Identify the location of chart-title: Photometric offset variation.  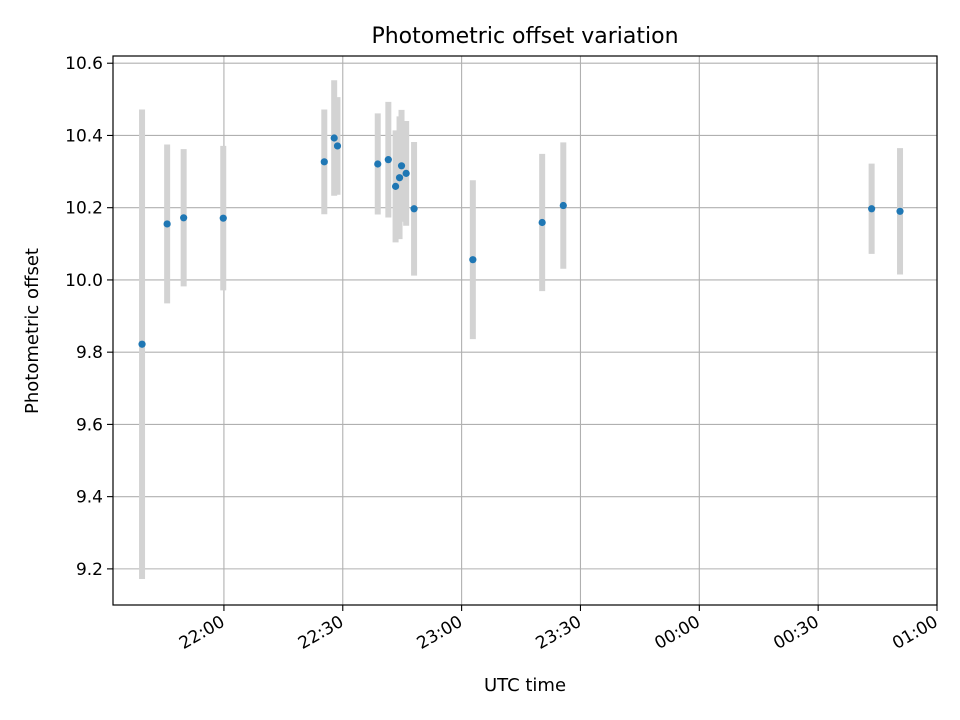
(524, 36).